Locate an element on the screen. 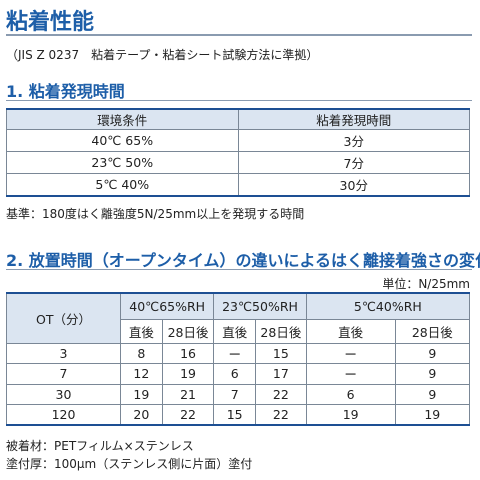 The height and width of the screenshot is (480, 480). group-header: 5℃40%RH is located at coordinates (388, 306).